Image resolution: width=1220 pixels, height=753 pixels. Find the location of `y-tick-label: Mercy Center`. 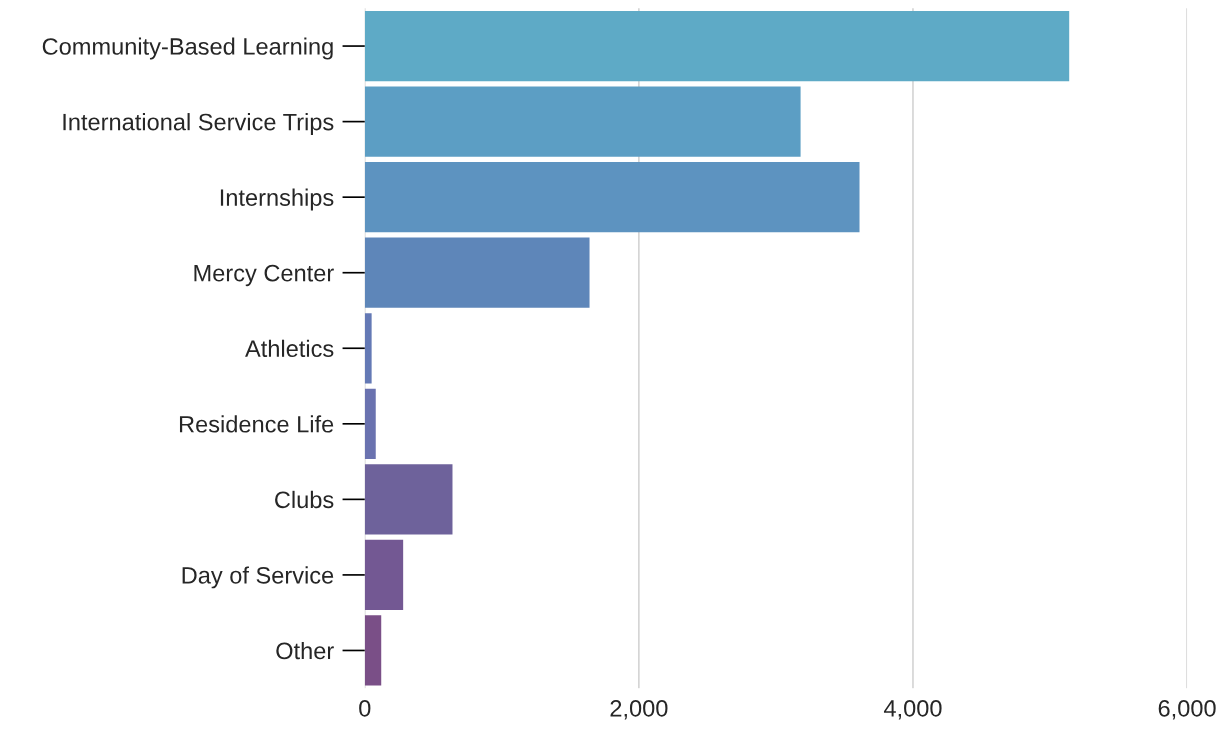

y-tick-label: Mercy Center is located at coordinates (264, 275).